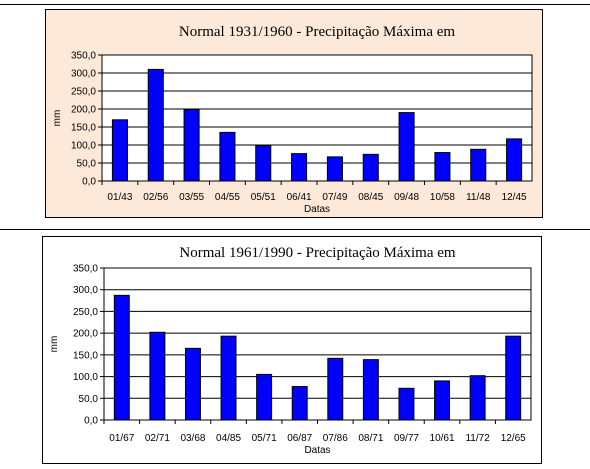 The height and width of the screenshot is (469, 590). What do you see at coordinates (370, 197) in the screenshot?
I see `x-tick-label: 08/45` at bounding box center [370, 197].